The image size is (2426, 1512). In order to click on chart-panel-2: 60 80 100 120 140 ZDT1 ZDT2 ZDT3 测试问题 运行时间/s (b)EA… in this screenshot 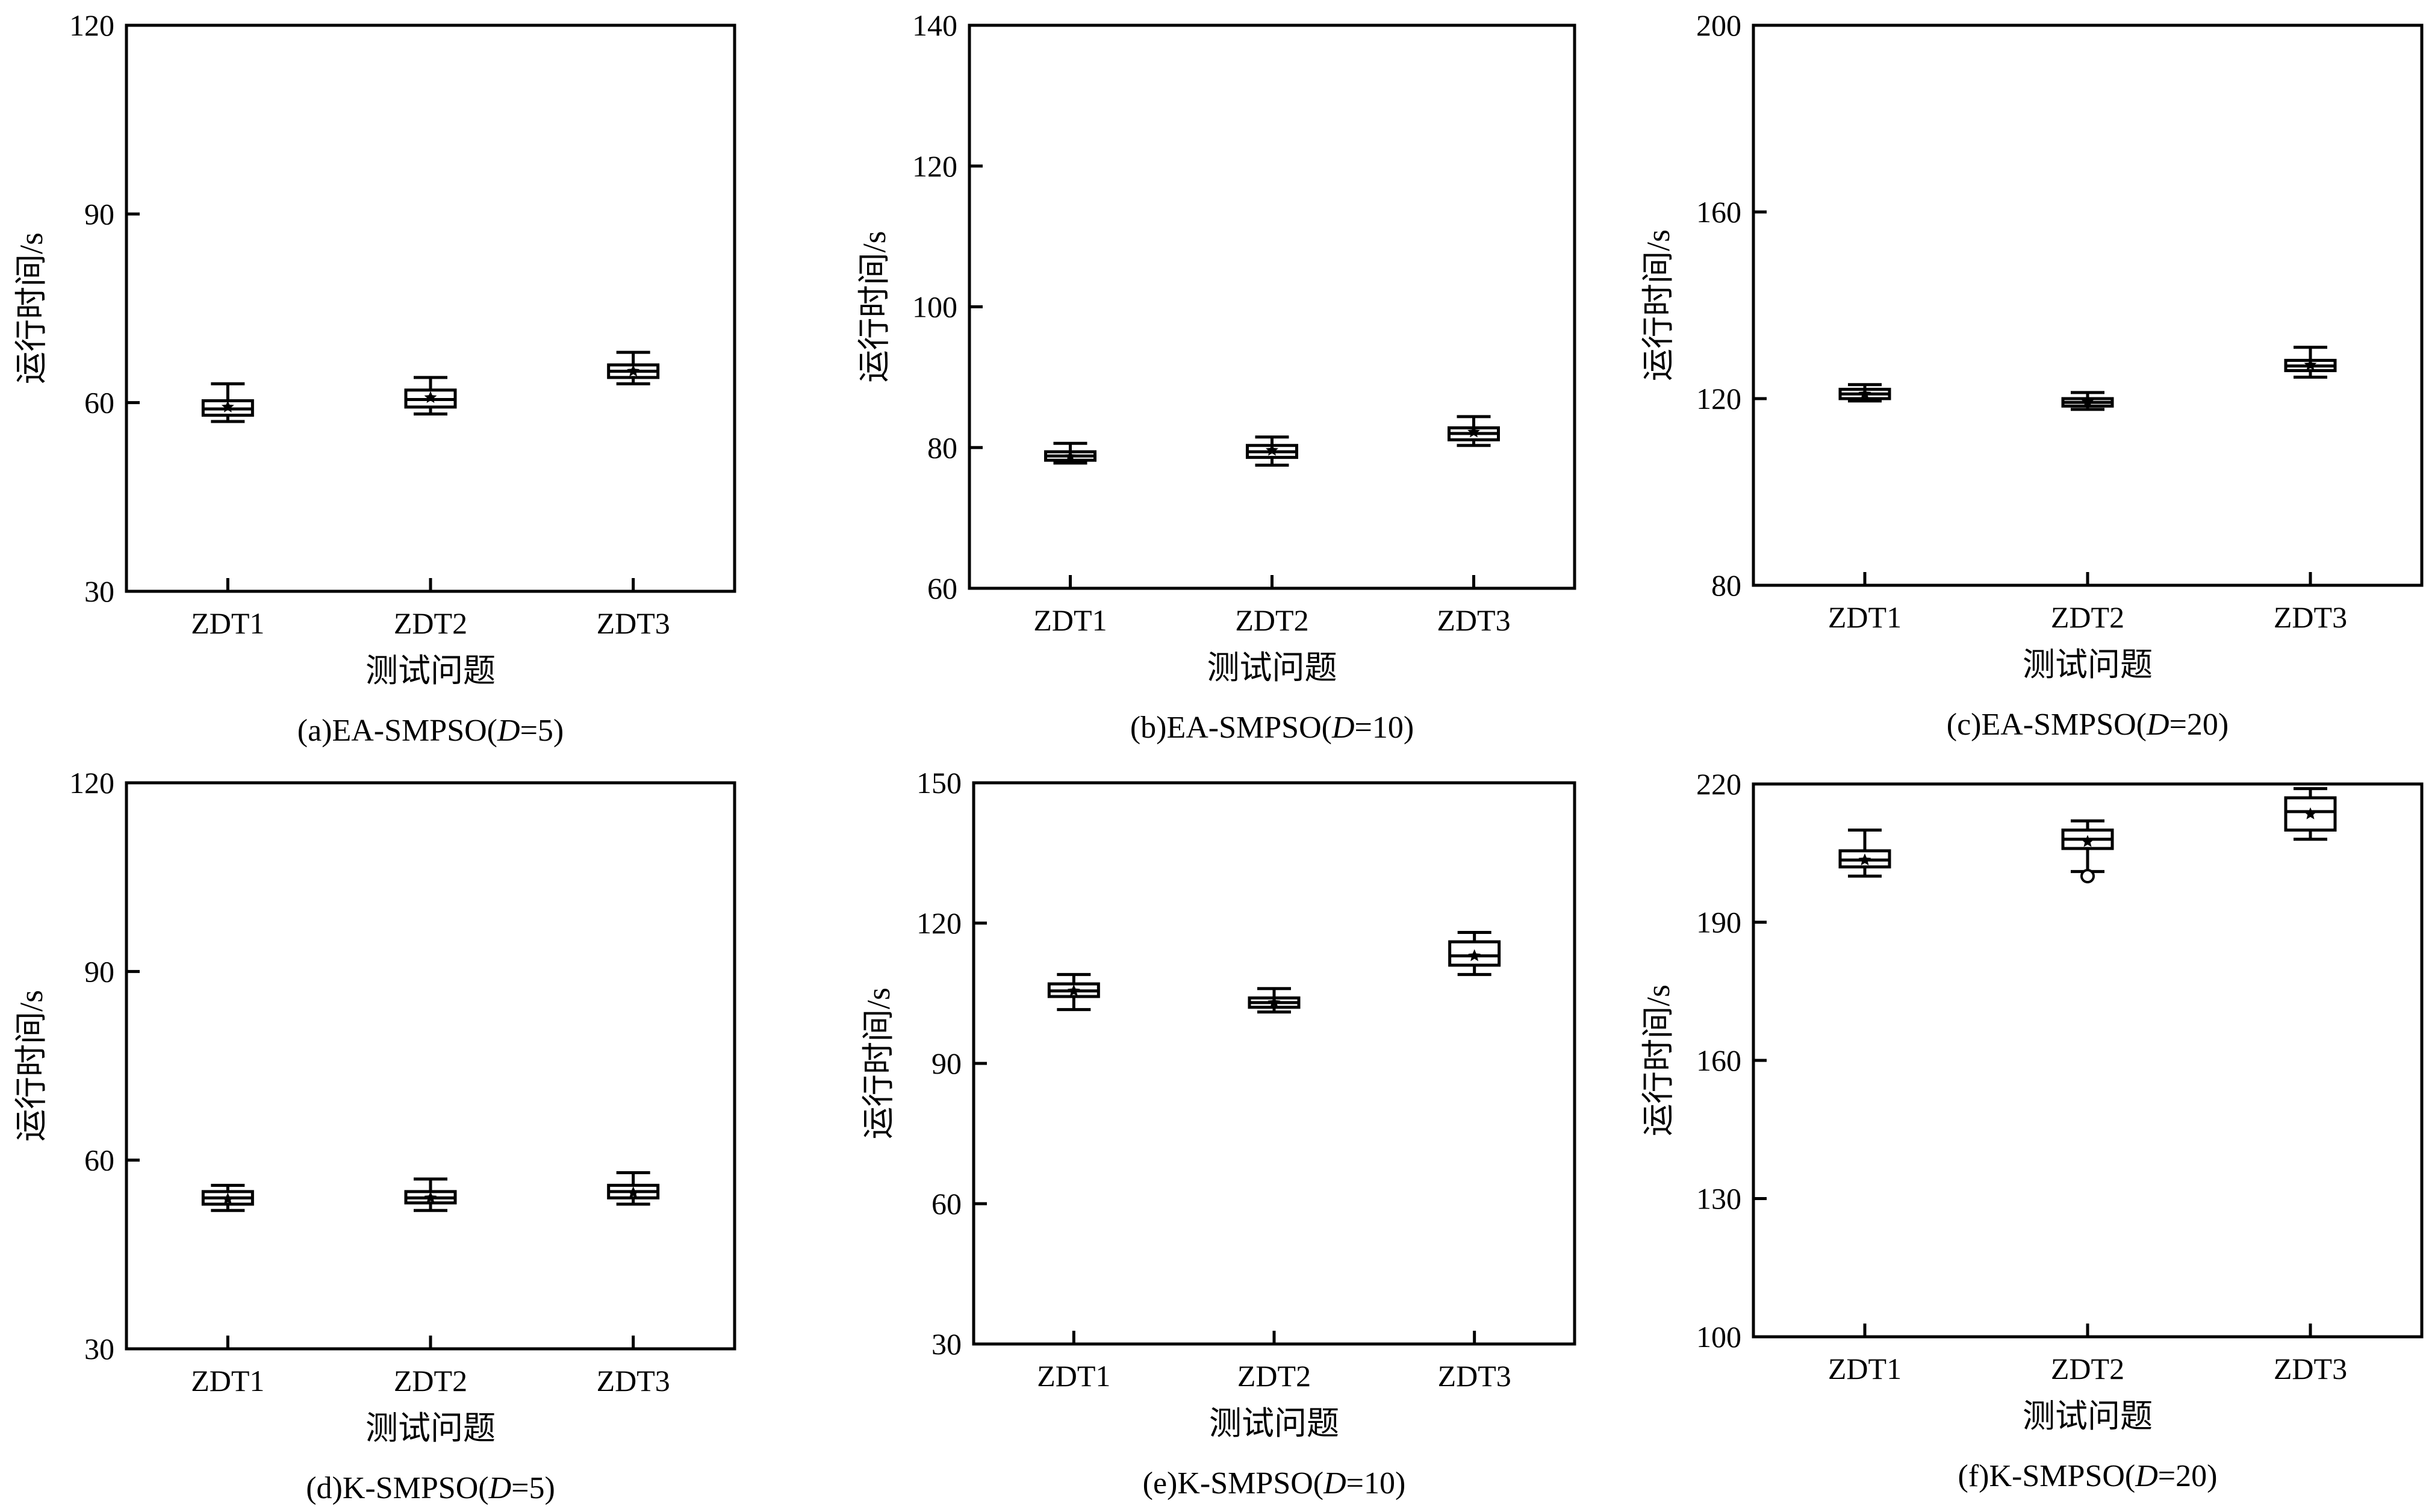, I will do `click(1216, 376)`.